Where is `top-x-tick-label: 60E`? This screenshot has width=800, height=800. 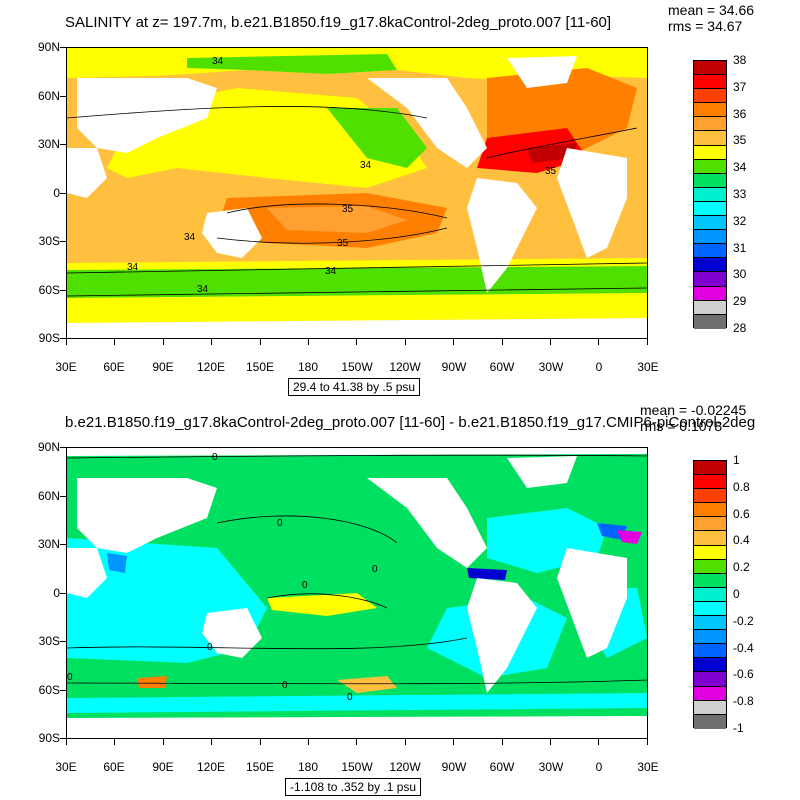 top-x-tick-label: 60E is located at coordinates (114, 367).